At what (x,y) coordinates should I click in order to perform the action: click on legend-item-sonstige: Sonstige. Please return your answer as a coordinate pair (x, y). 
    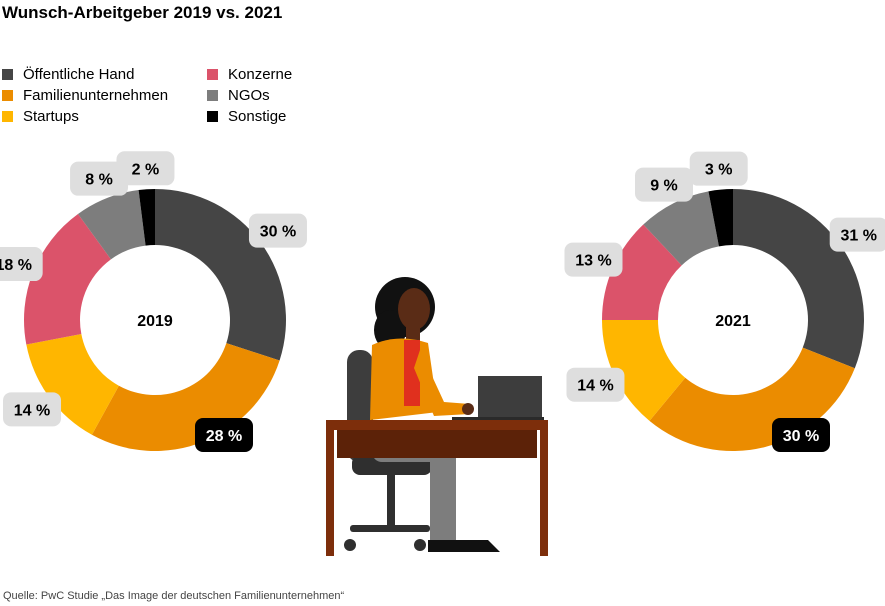
    Looking at the image, I should click on (246, 116).